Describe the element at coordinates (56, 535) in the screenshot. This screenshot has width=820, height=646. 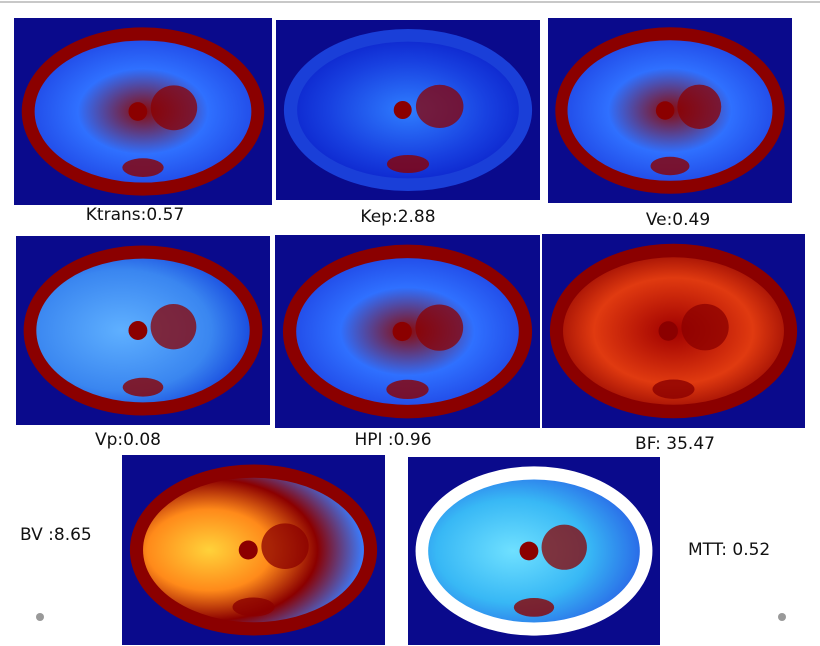
I see `map-label: BV :8.65` at that location.